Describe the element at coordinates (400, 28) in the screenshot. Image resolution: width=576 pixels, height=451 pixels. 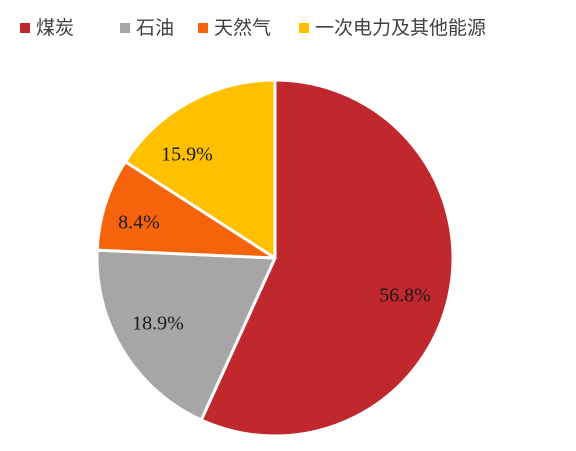
I see `legend-label-4: 一次电力及其他能源` at that location.